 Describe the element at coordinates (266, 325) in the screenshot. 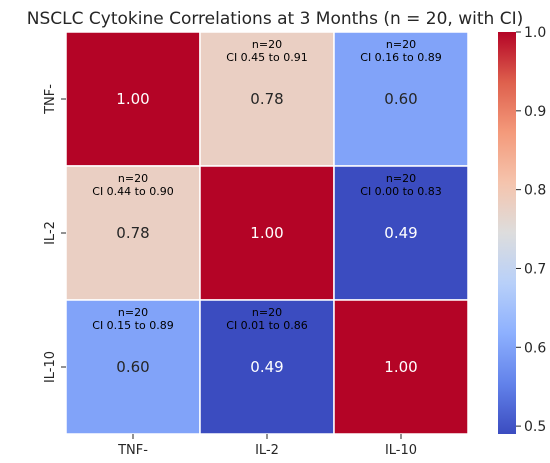

I see `cell-ci-annotation: CI 0.01 to 0.86` at that location.